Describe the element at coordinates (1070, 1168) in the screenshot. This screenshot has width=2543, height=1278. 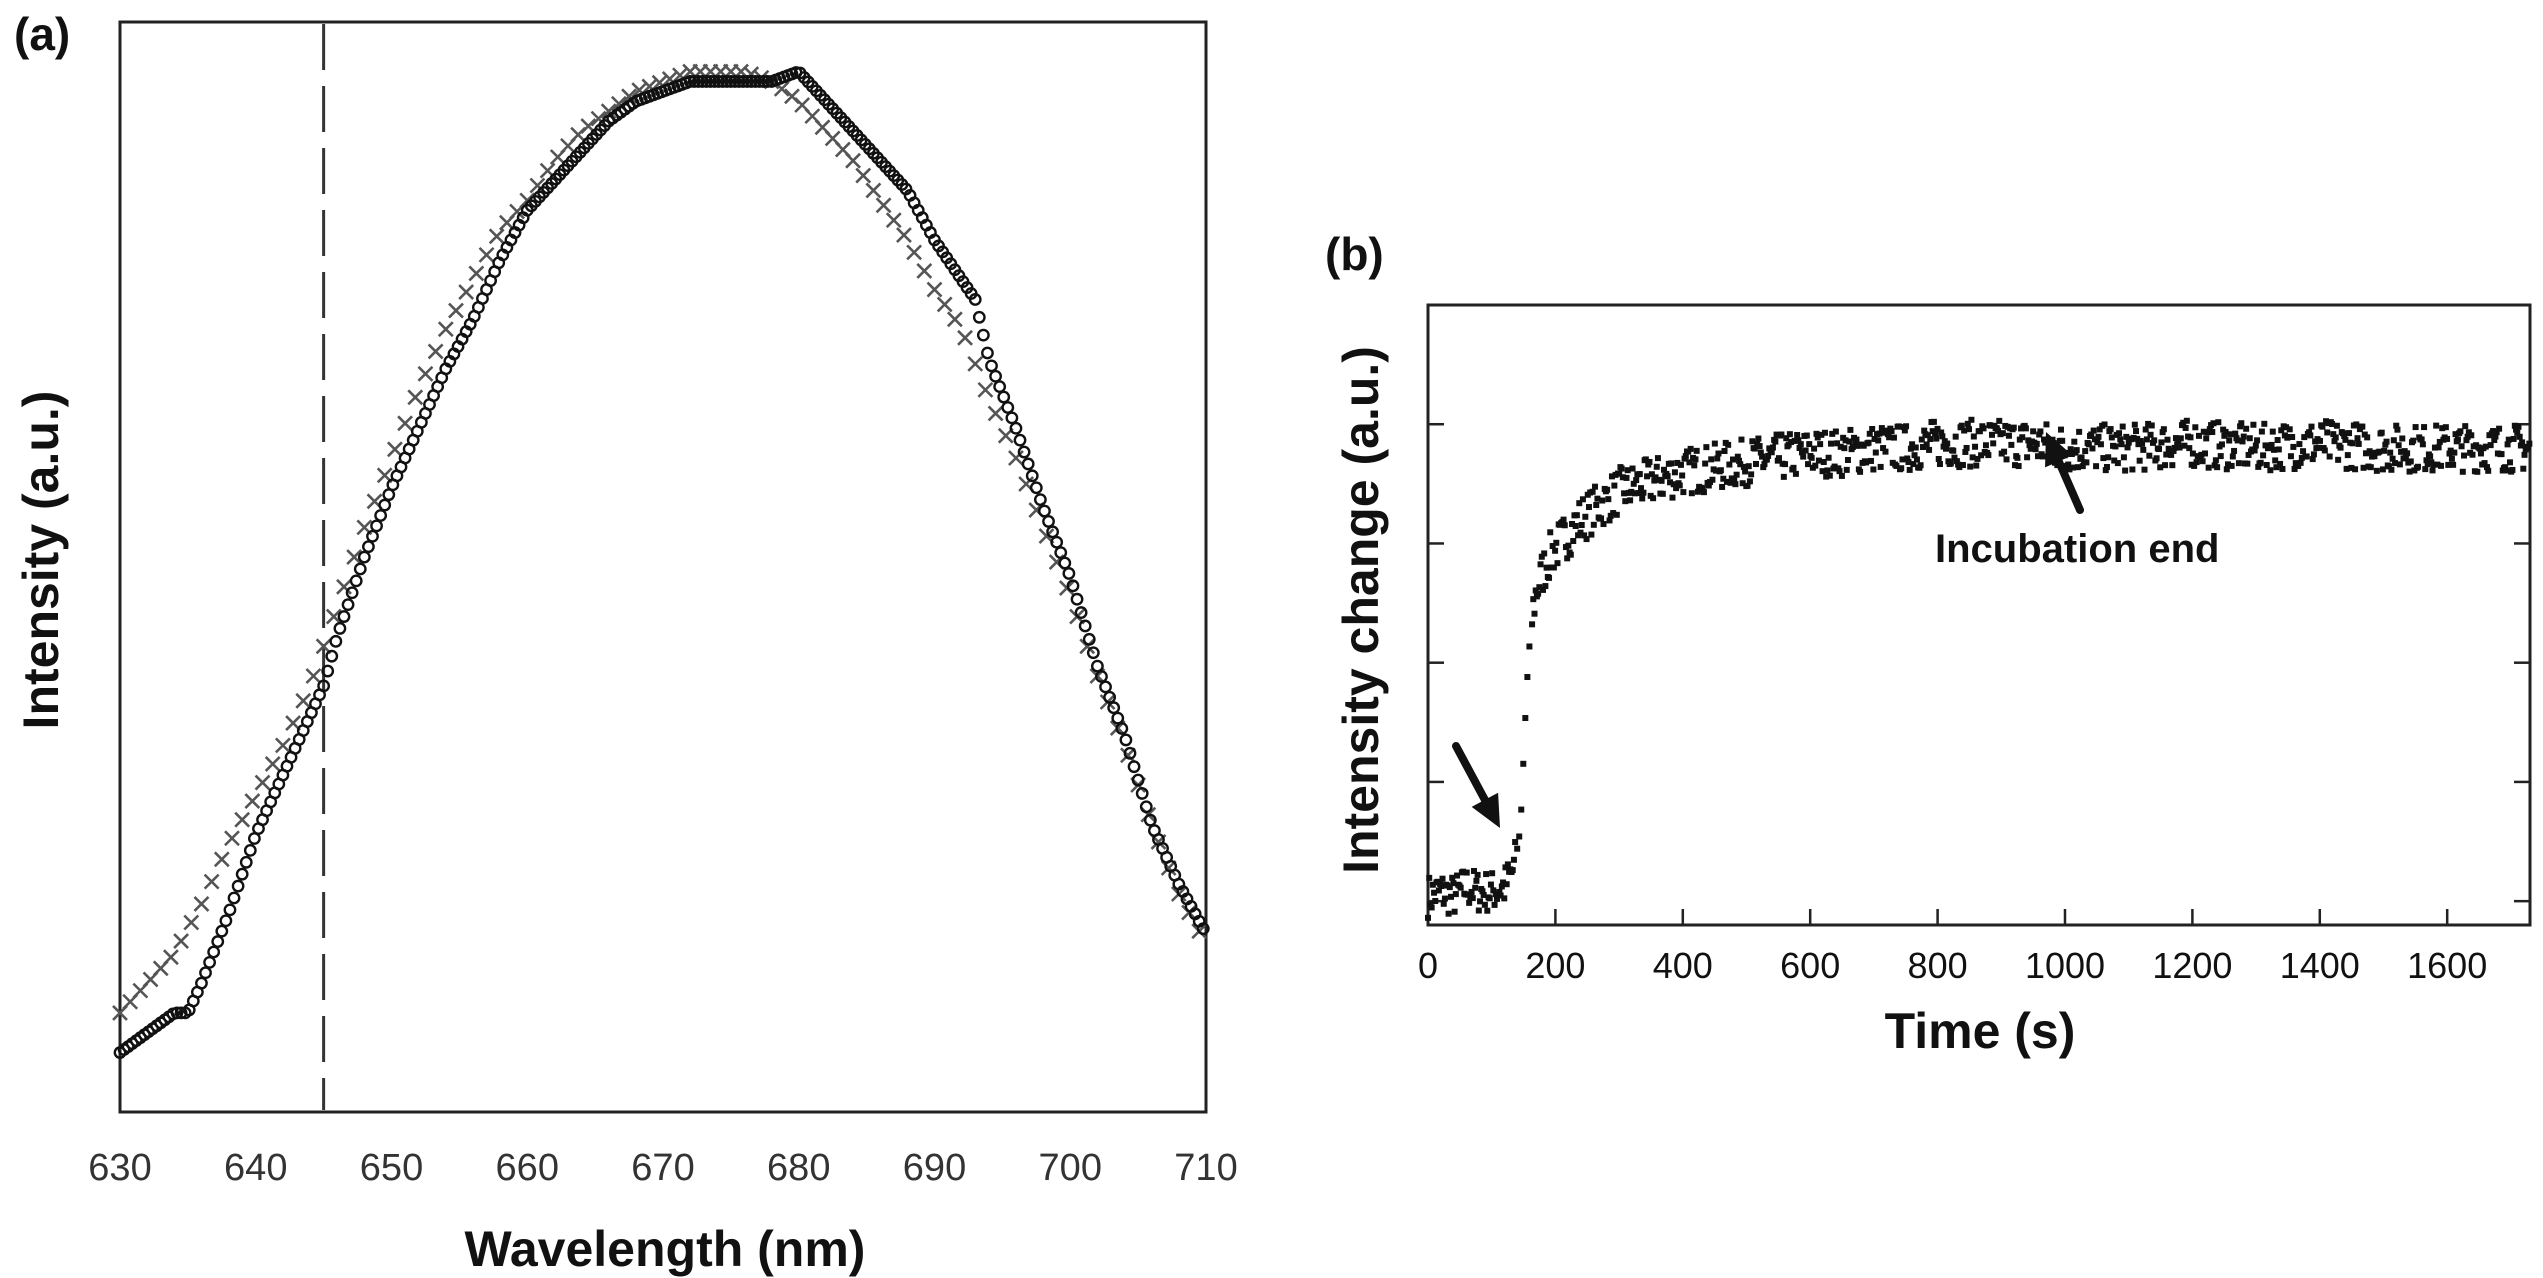
I see `panel-a-x-tick-label: 700` at that location.